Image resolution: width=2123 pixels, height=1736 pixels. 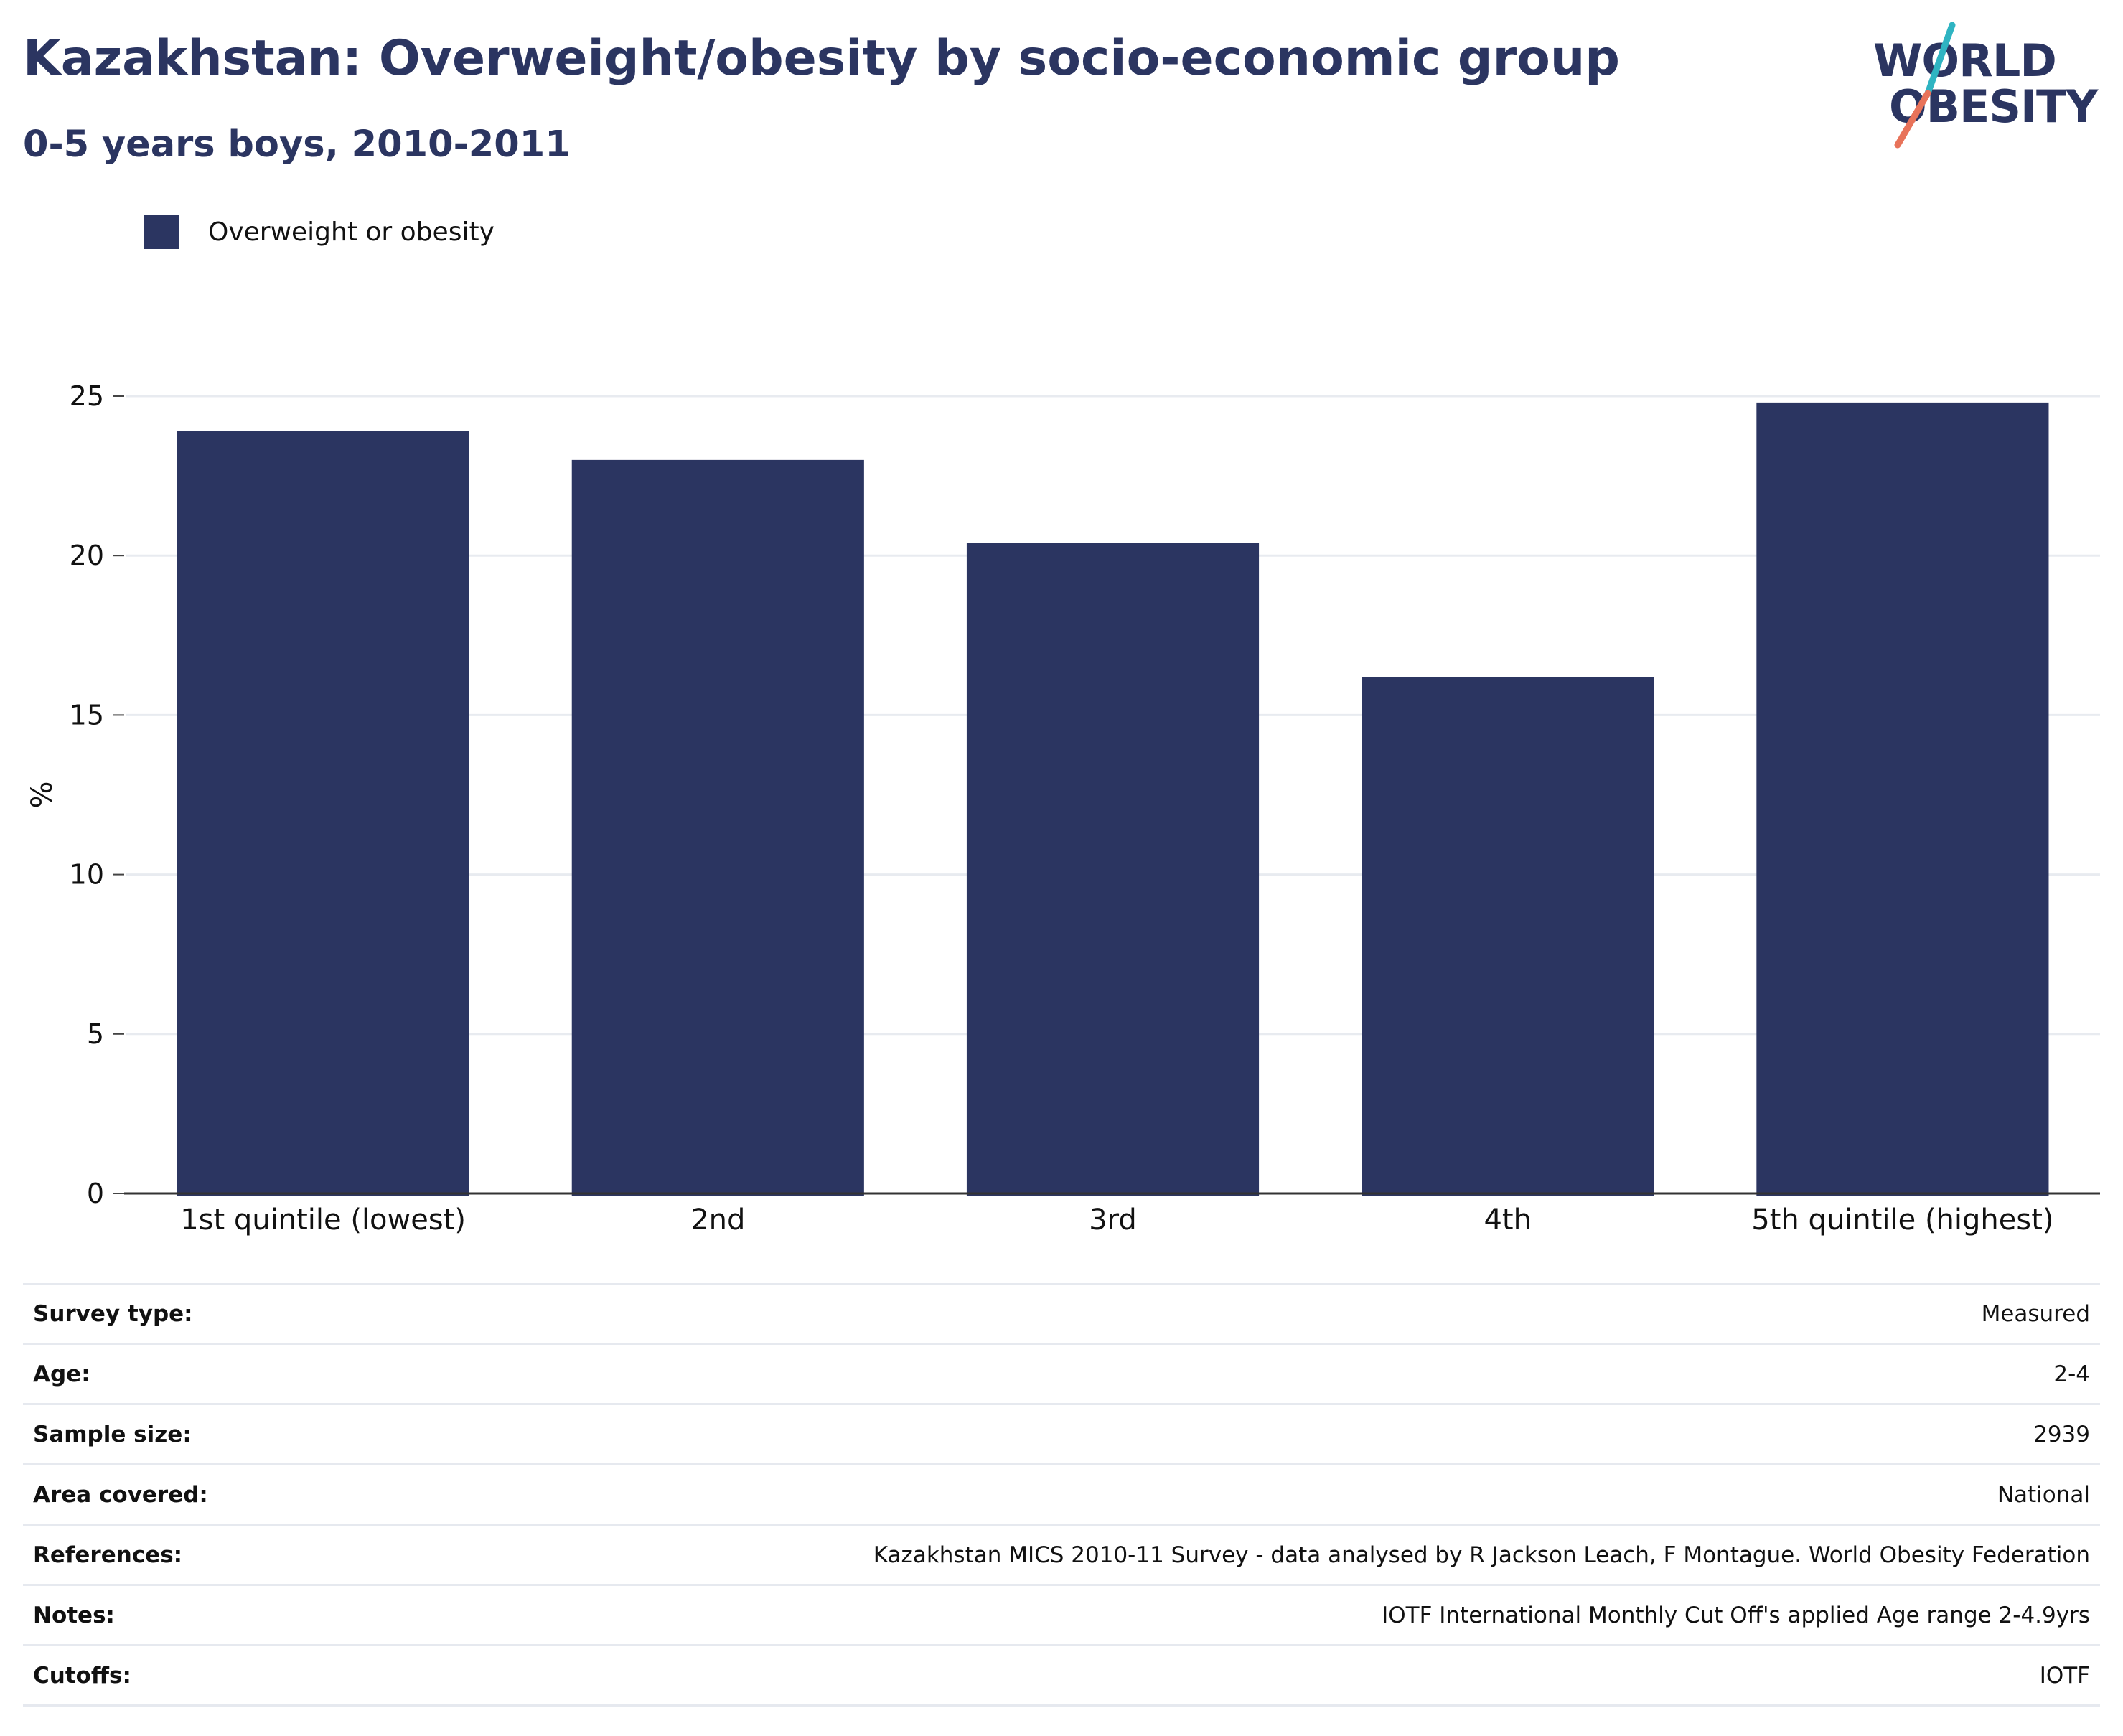 I want to click on details-row: Area covered: National, so click(x=1061, y=1495).